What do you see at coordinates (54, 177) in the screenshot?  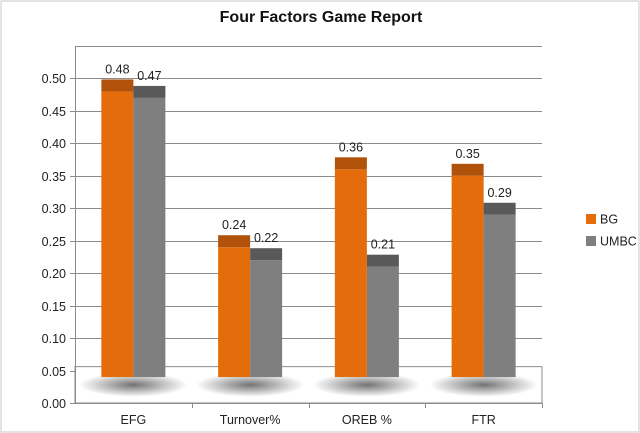 I see `y-tick-label: 0.35` at bounding box center [54, 177].